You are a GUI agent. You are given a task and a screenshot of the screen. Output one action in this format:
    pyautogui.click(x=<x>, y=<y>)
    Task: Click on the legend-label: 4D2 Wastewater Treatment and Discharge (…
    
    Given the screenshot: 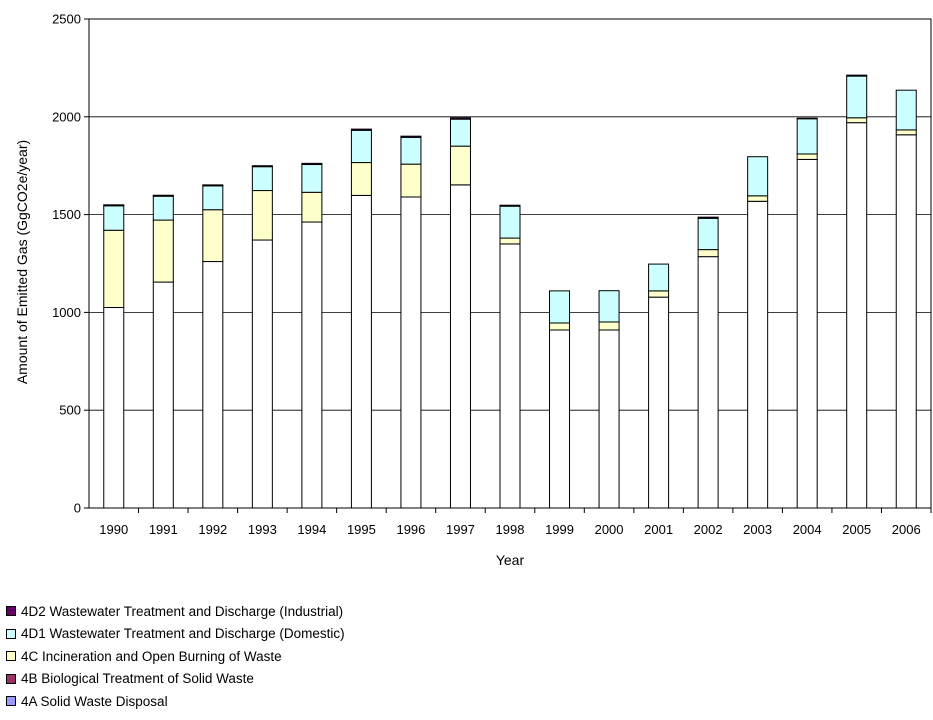 What is the action you would take?
    pyautogui.click(x=182, y=611)
    